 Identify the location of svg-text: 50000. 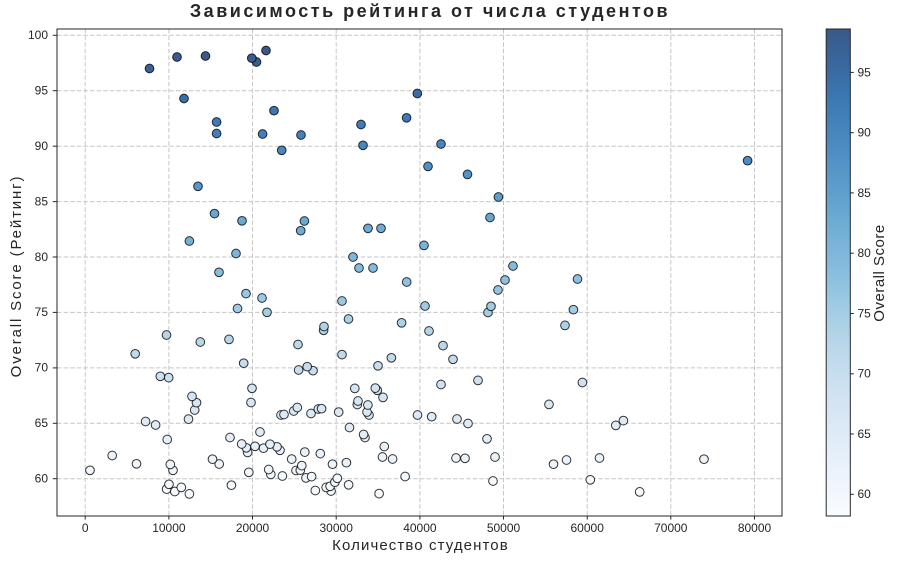
(504, 528).